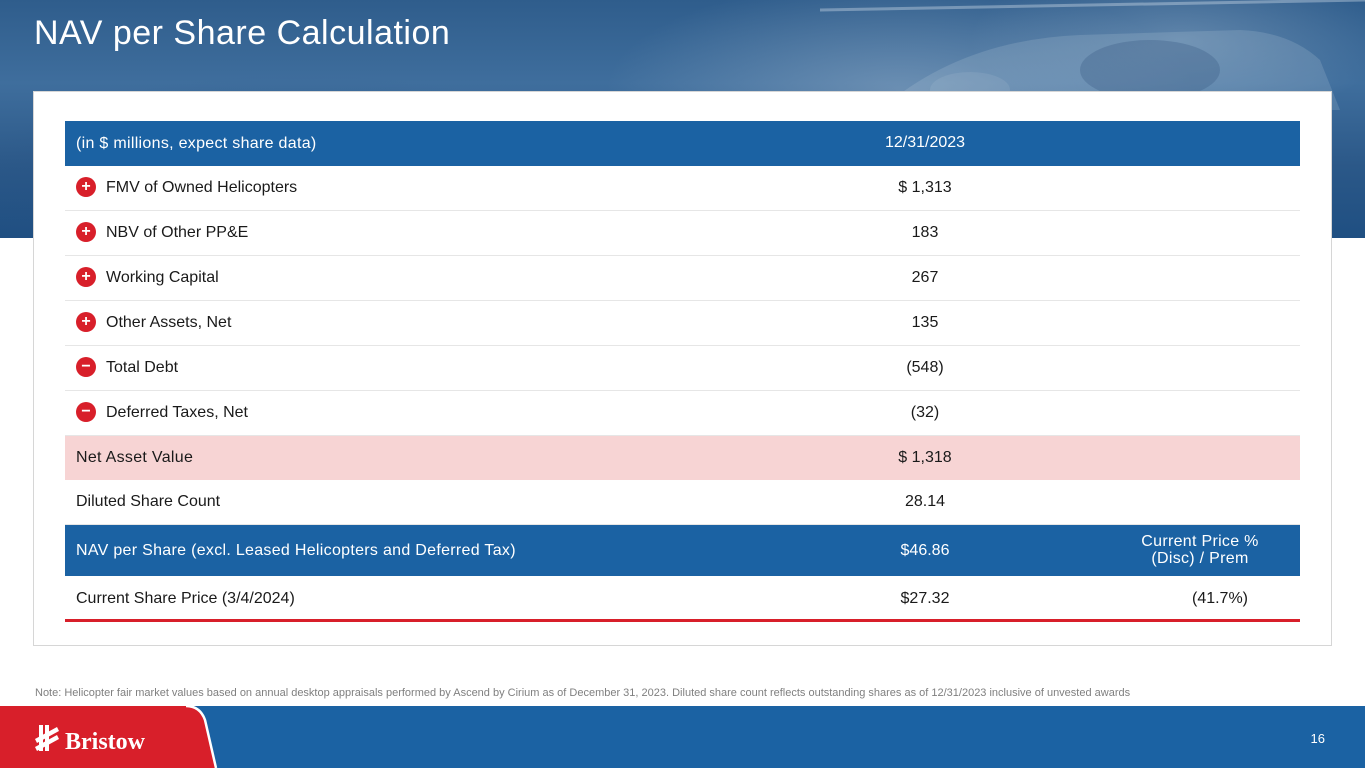 Image resolution: width=1365 pixels, height=768 pixels. Describe the element at coordinates (925, 277) in the screenshot. I see `row-value: 267` at that location.